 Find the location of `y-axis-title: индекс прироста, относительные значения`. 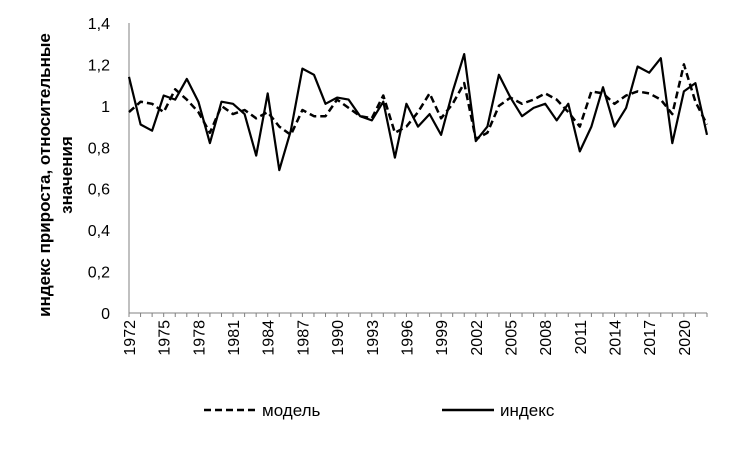

y-axis-title: индекс прироста, относительные значения is located at coordinates (55, 175).